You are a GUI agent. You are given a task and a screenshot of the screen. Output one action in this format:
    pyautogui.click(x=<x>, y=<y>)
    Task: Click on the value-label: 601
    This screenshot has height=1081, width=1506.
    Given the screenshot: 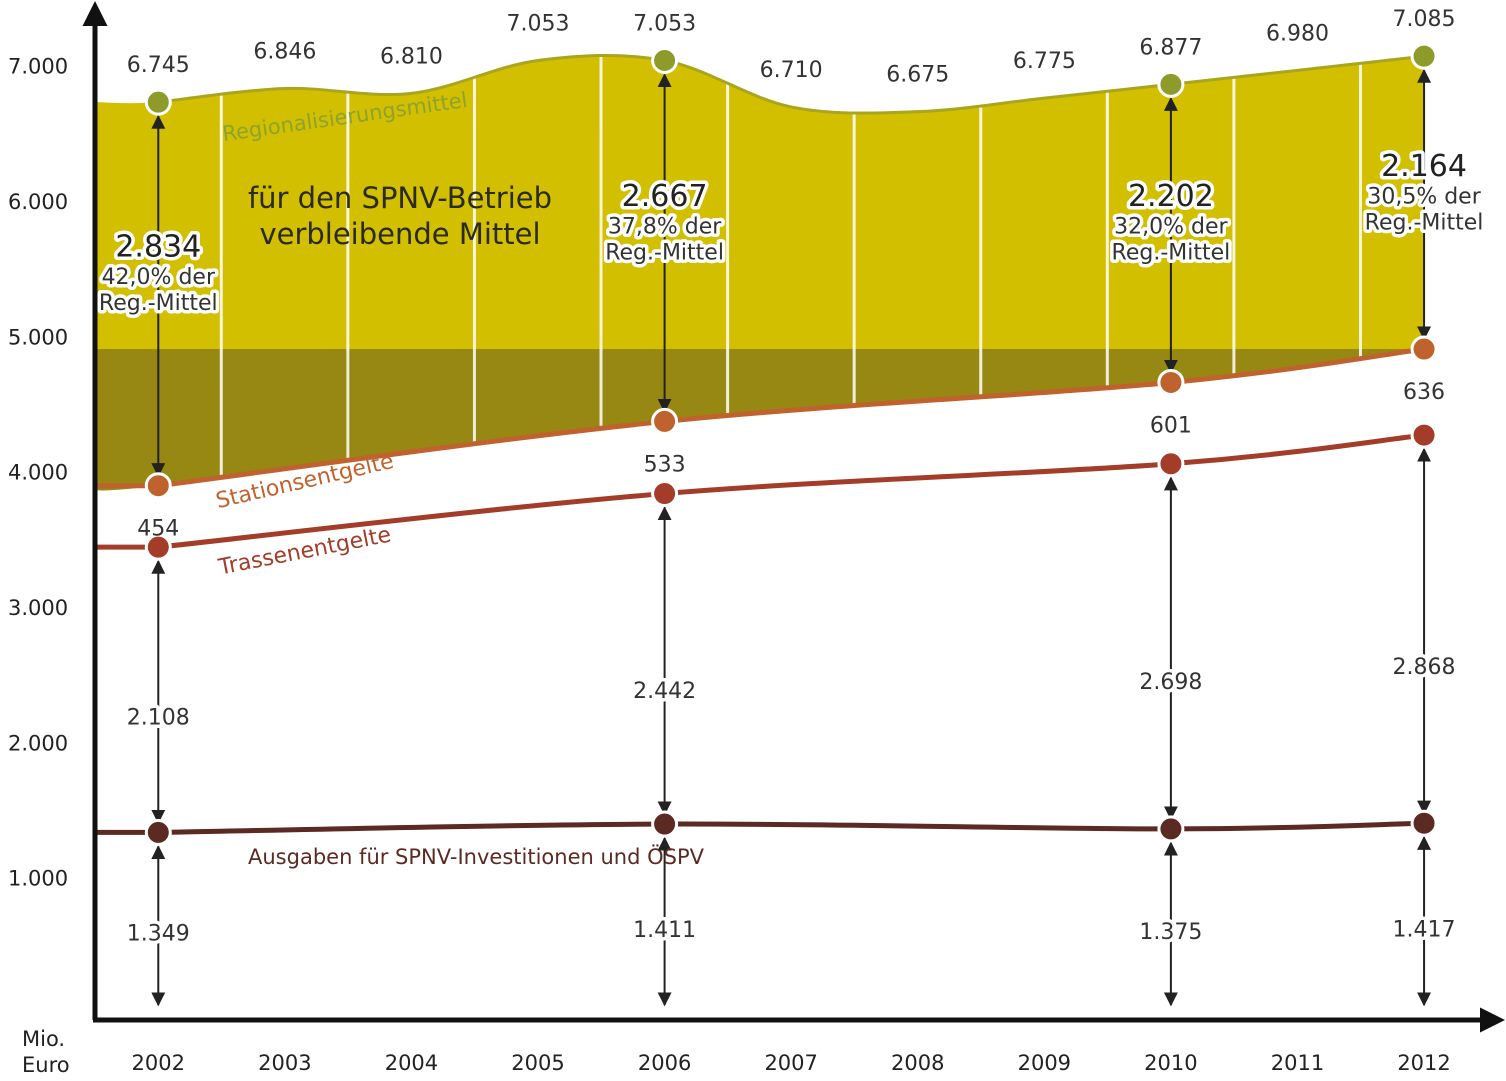 What is the action you would take?
    pyautogui.click(x=1171, y=425)
    